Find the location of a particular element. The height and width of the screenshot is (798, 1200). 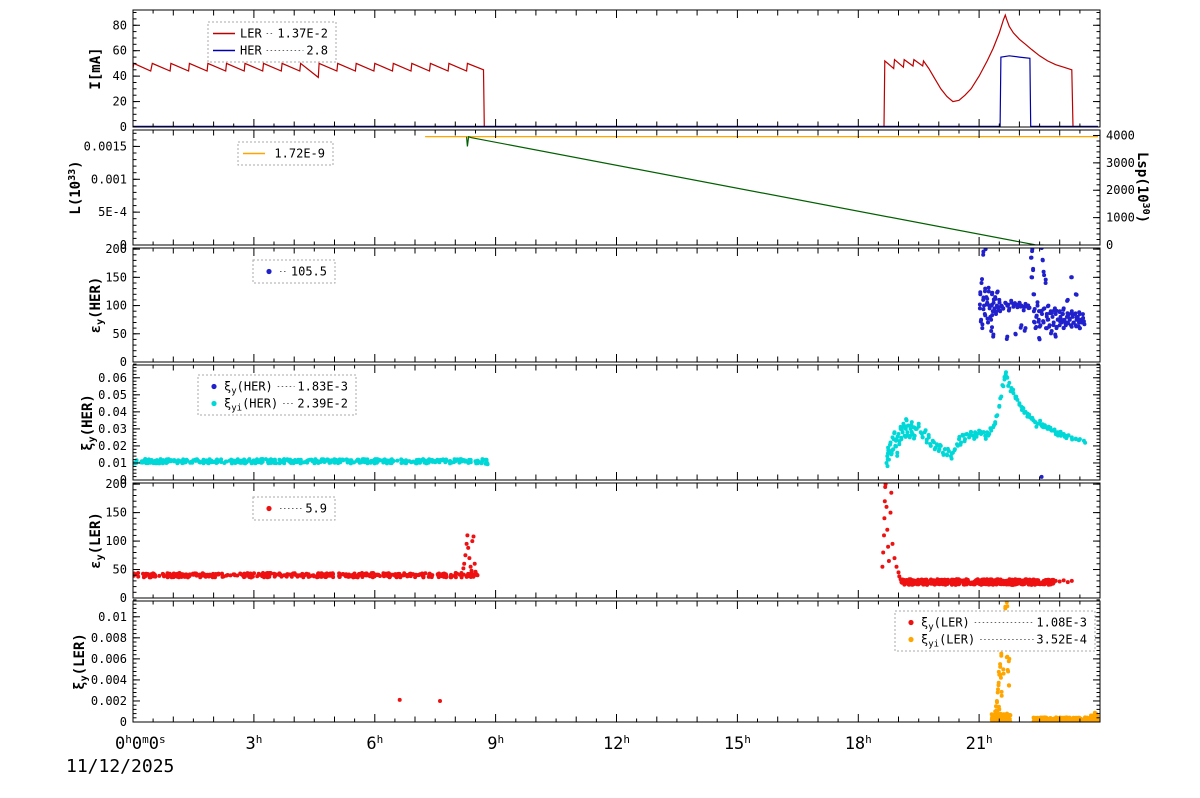

series-ey-her is located at coordinates (1032, 295).